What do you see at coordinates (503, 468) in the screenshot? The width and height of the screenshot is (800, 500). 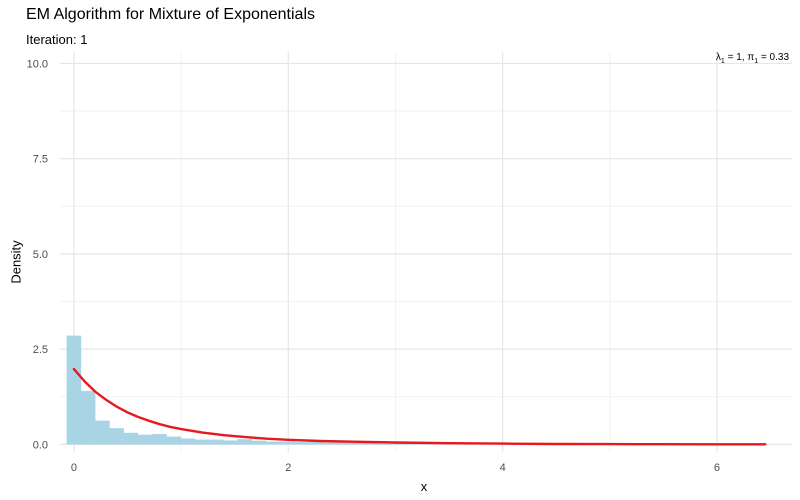 I see `x-tick-label: 4` at bounding box center [503, 468].